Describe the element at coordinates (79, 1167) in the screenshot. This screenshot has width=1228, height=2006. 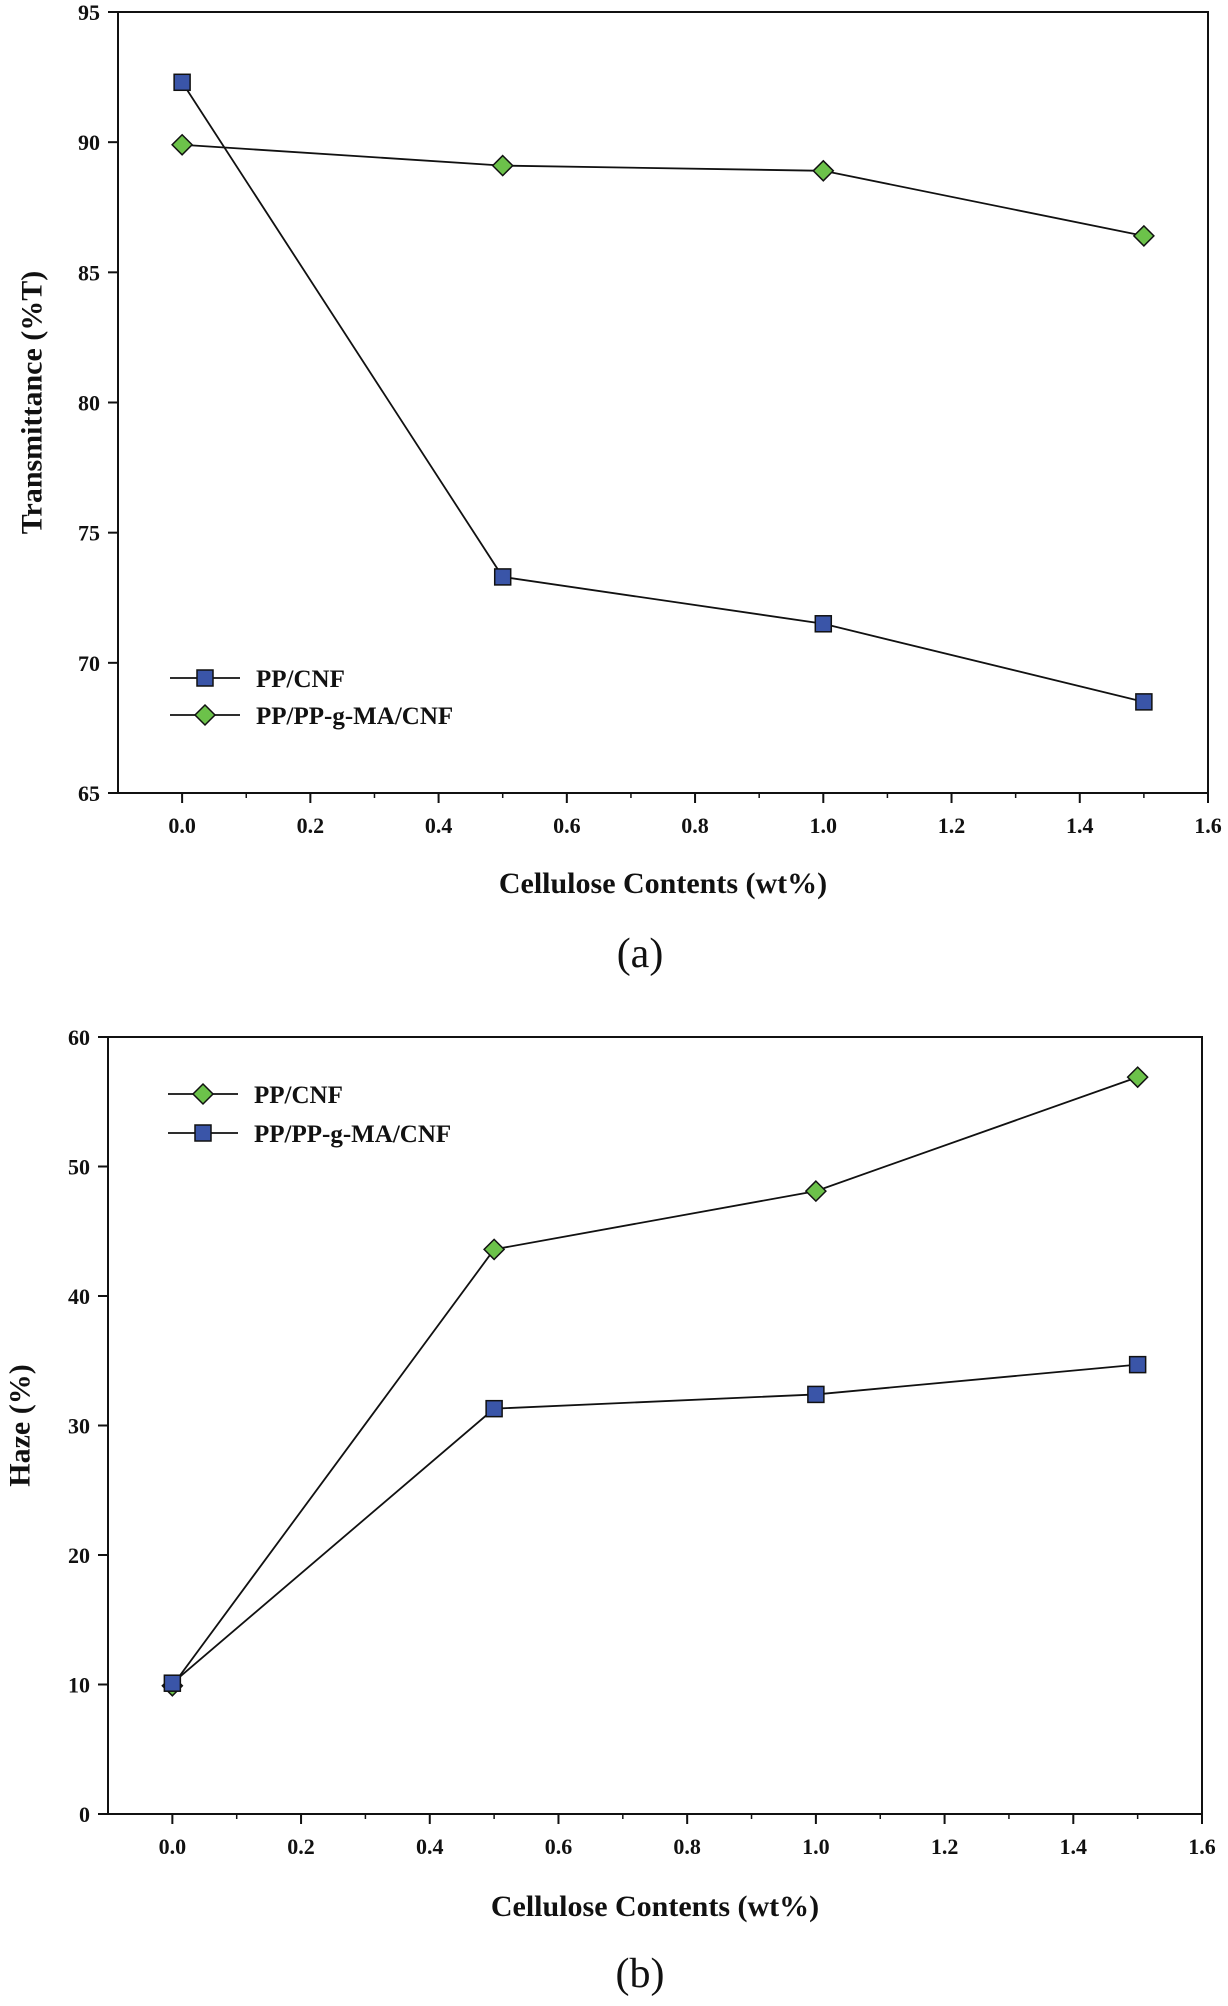
I see `y-tick-label: 50` at that location.